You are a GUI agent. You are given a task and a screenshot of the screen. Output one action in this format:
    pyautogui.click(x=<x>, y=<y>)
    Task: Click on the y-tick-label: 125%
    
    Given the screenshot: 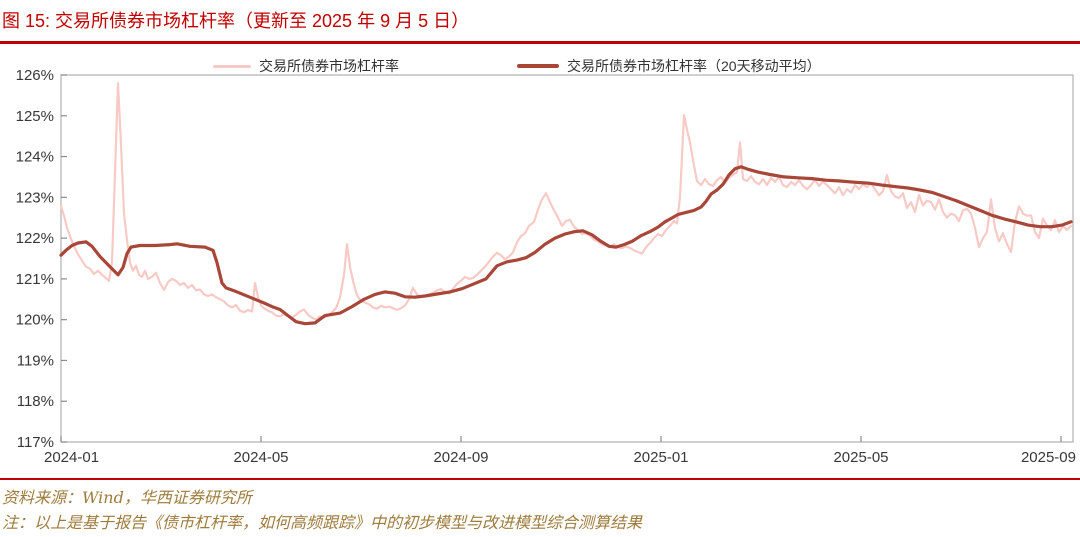 What is the action you would take?
    pyautogui.click(x=35, y=116)
    